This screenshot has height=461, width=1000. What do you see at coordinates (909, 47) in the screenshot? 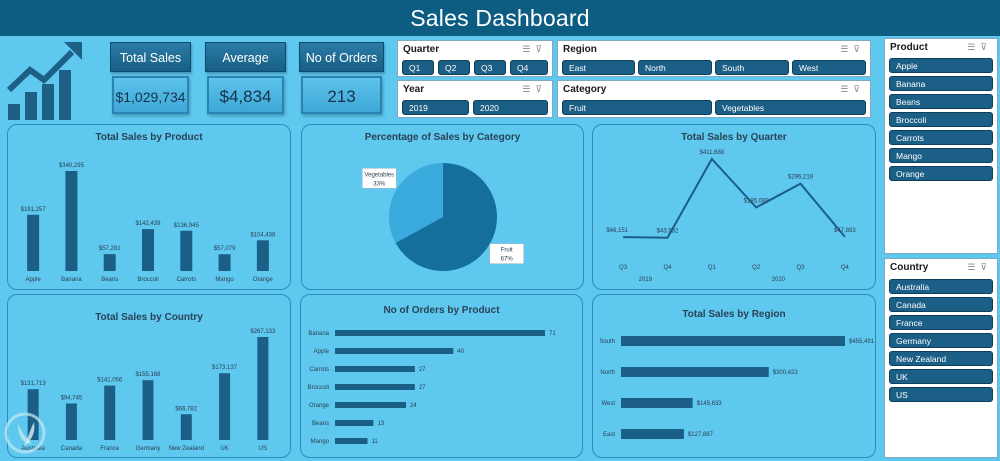
I see `product-slicer-title: Product` at bounding box center [909, 47].